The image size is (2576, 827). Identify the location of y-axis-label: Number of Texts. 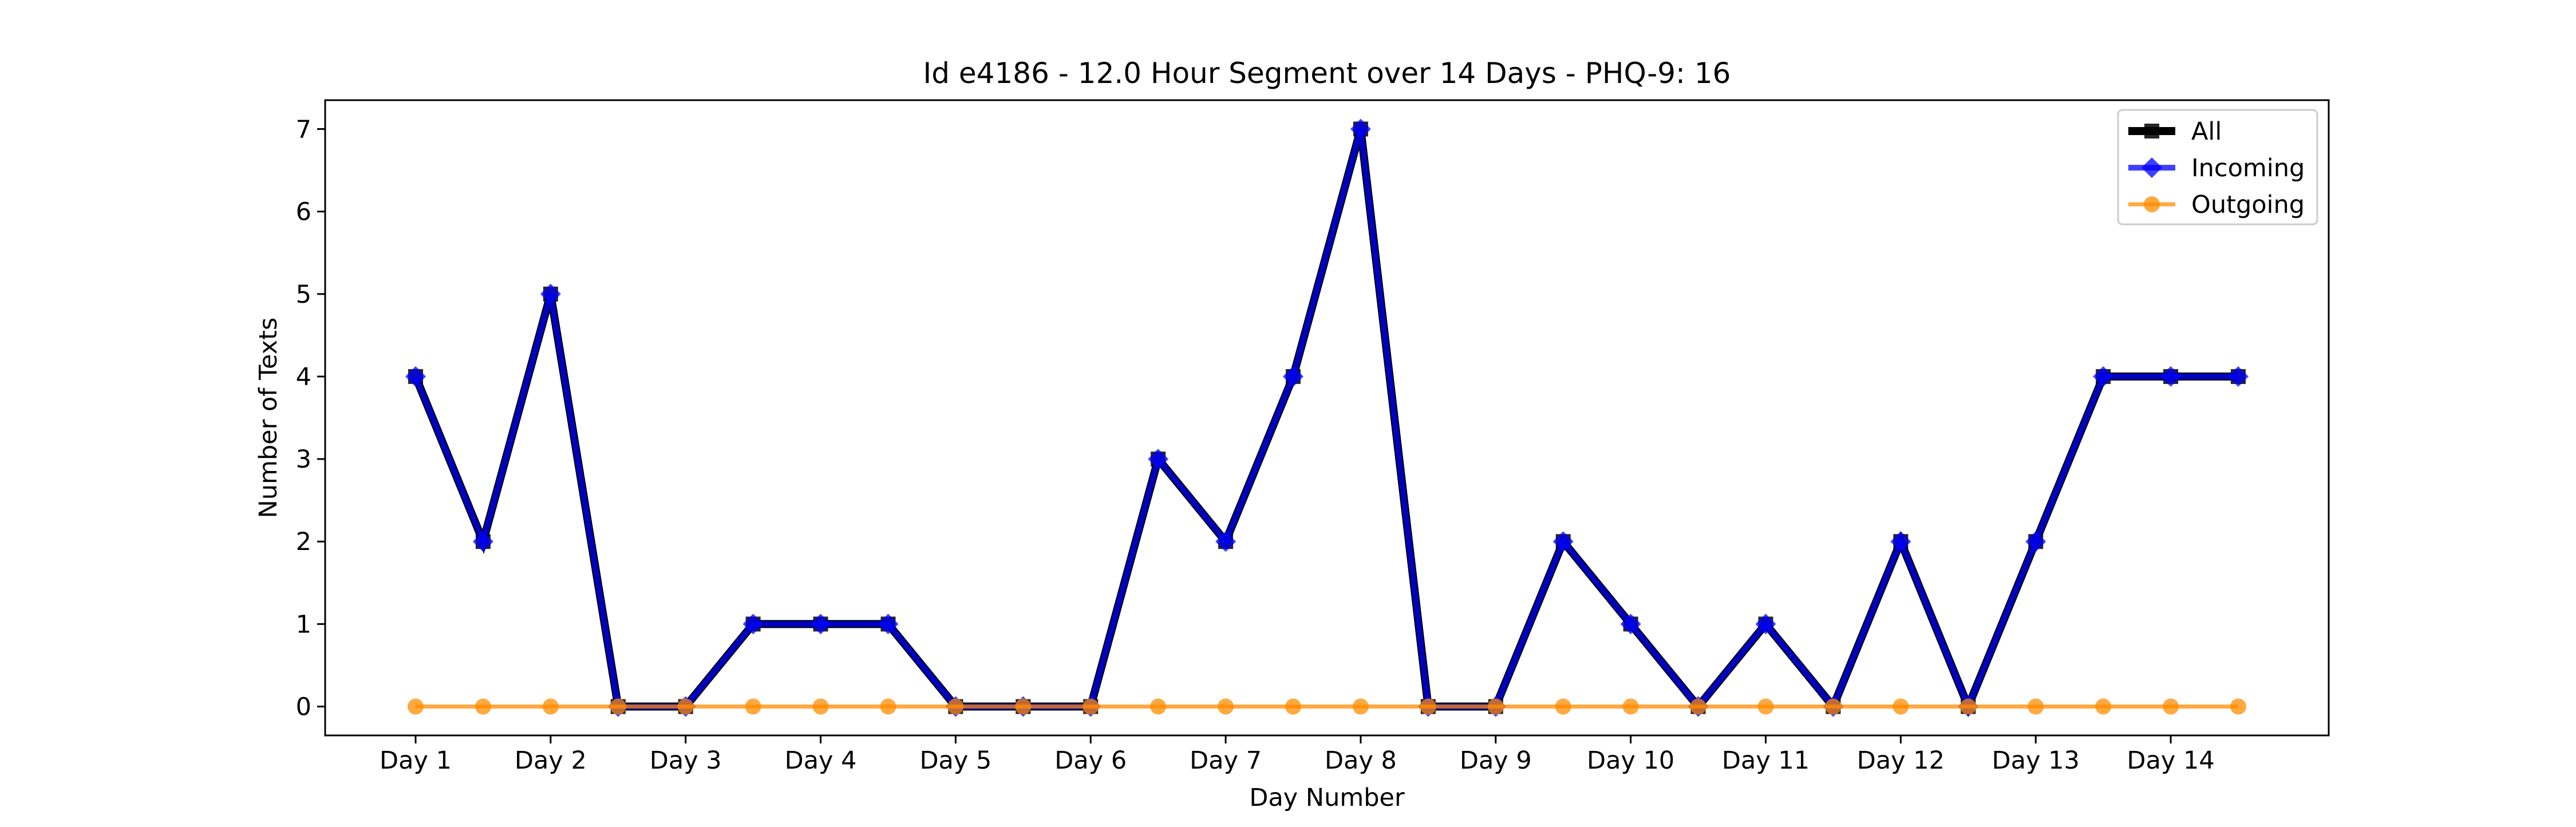
(268, 418).